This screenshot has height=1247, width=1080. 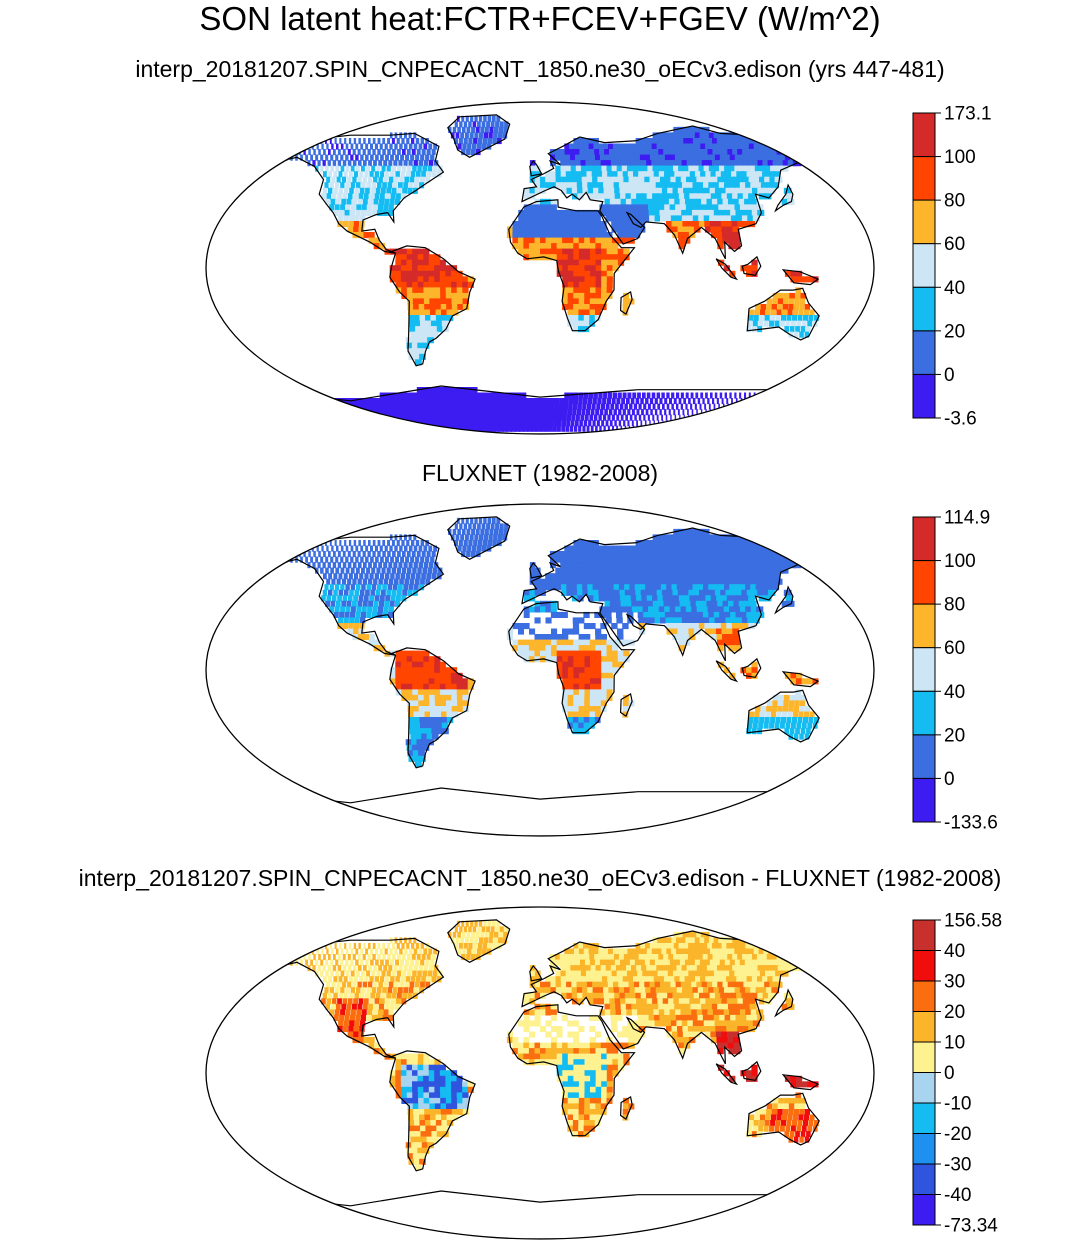 I want to click on figure-title: SON latent heat:FCTR+FCEV+FGEV (W/m^2), so click(x=540, y=18).